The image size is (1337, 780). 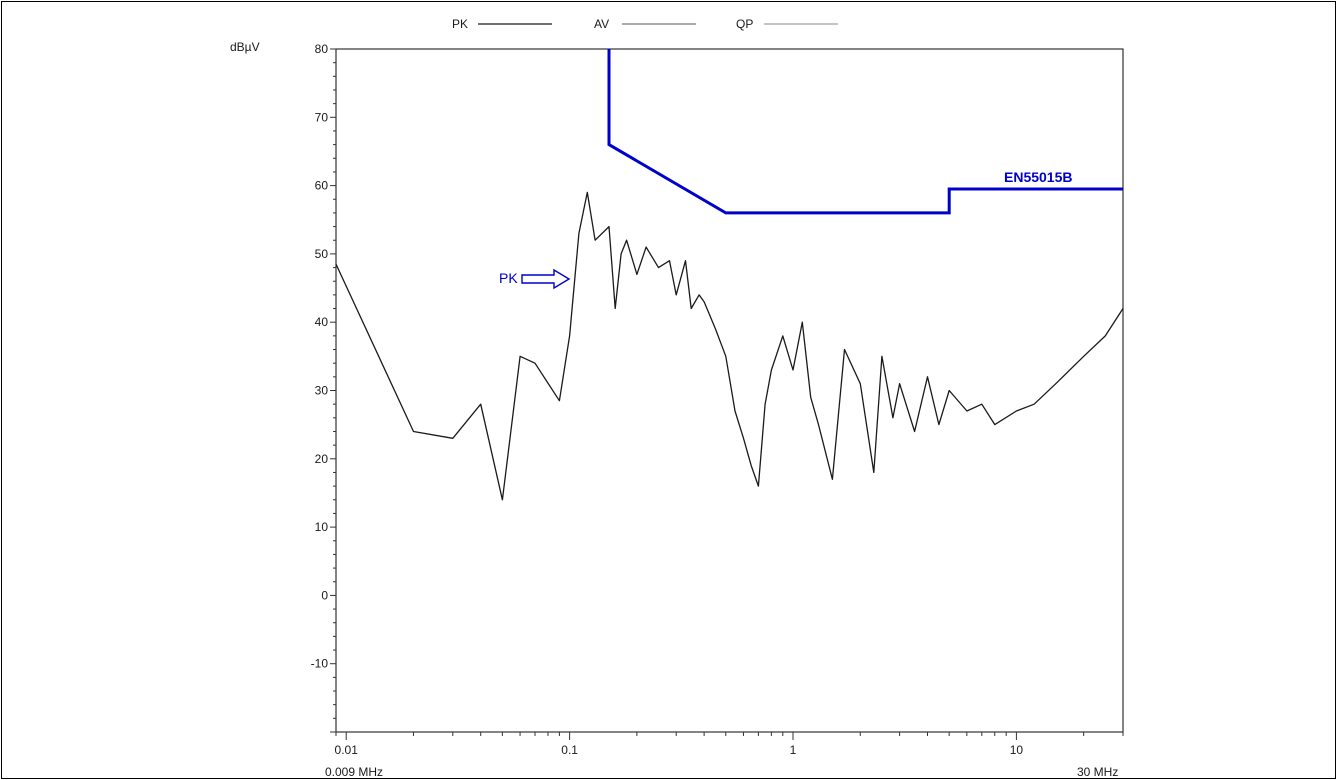 What do you see at coordinates (1038, 177) in the screenshot?
I see `limit-line-label: EN55015B` at bounding box center [1038, 177].